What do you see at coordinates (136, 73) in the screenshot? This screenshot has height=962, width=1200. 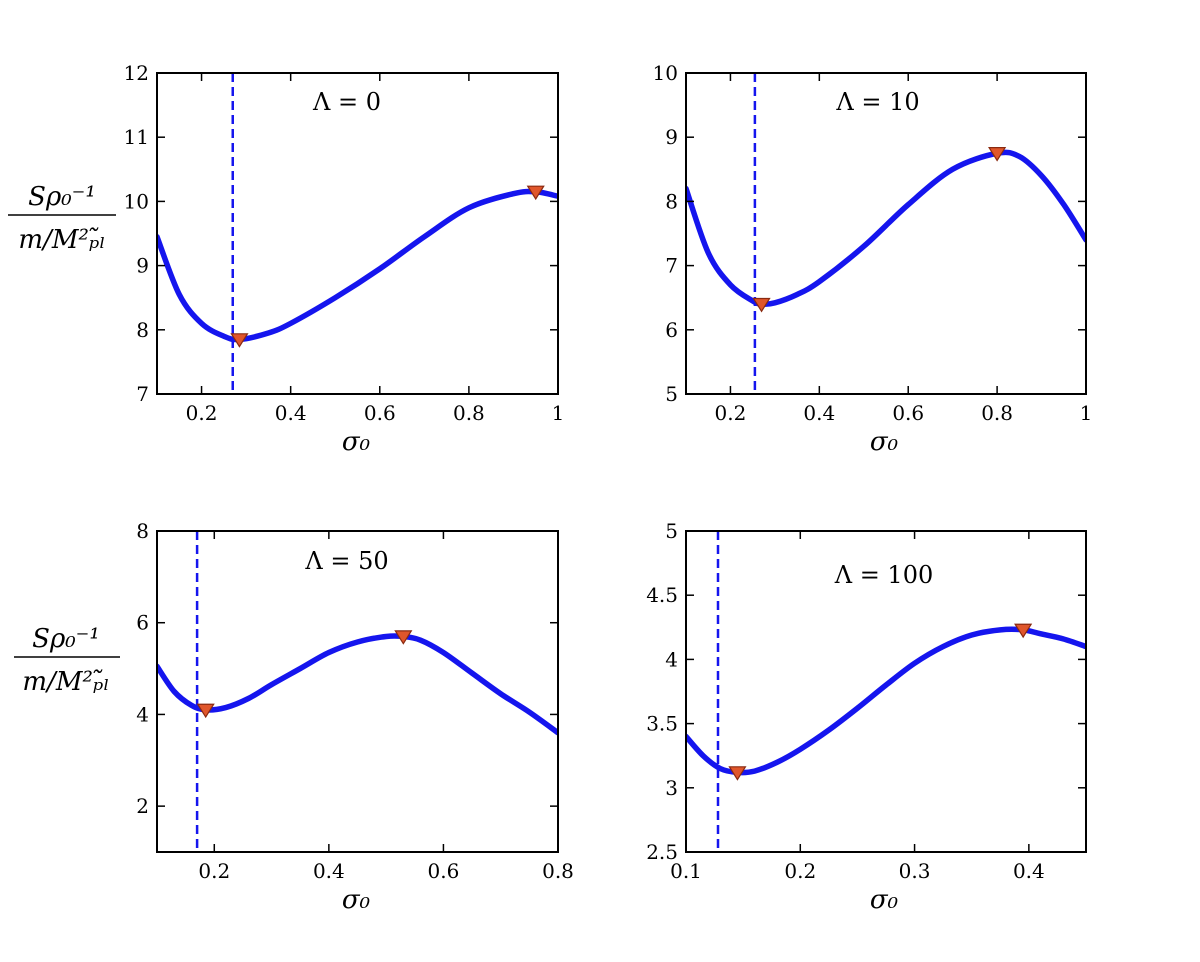 I see `y-tick-label: 12` at bounding box center [136, 73].